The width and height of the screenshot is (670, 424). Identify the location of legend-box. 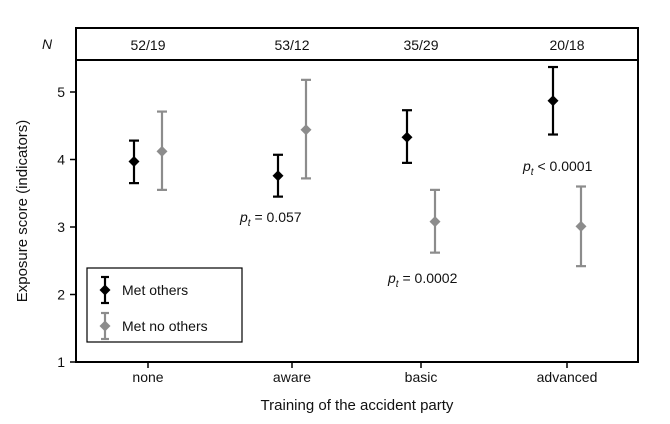
(164, 305).